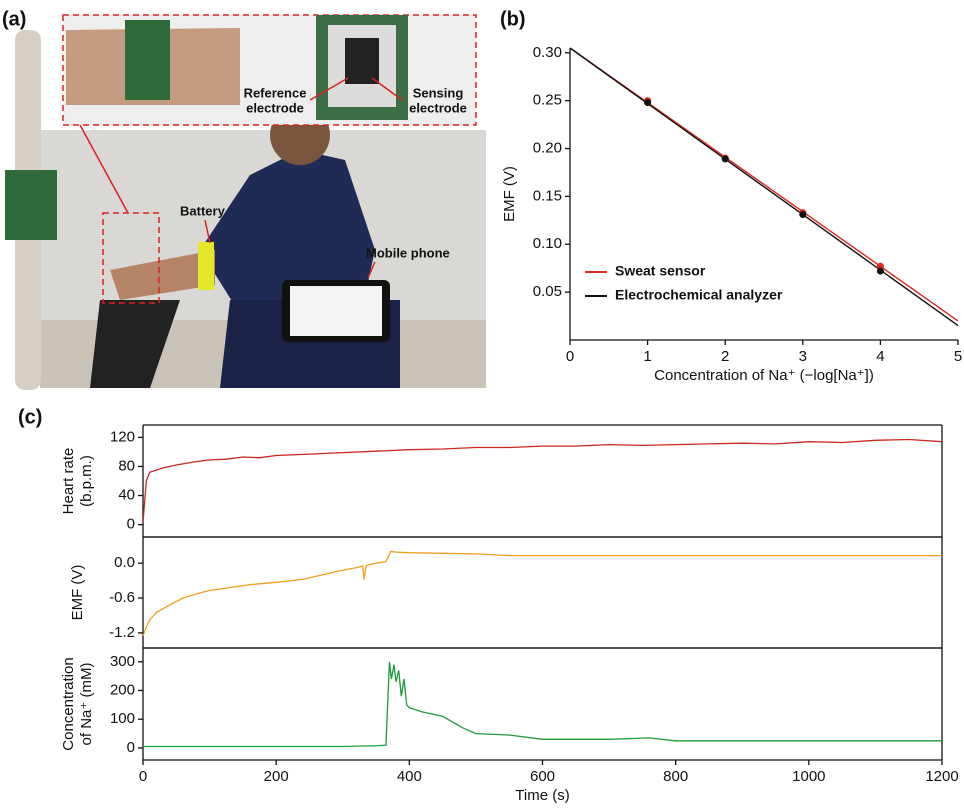 This screenshot has height=812, width=964. I want to click on y-axis-label: Concentration, so click(68, 703).